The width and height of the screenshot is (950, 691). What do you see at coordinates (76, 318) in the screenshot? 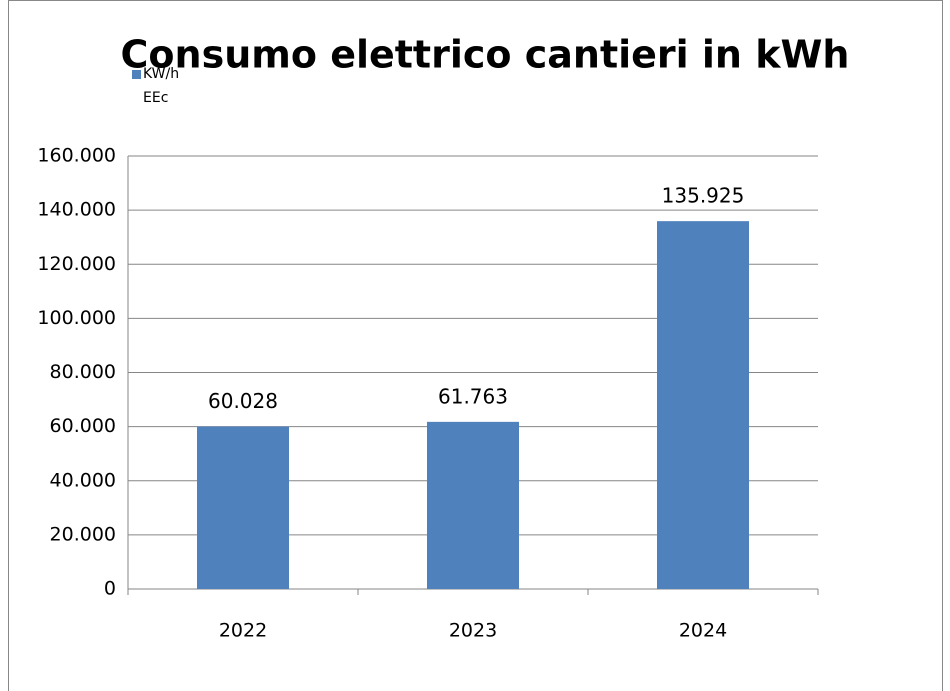
I see `y-tick-label: 100.000` at bounding box center [76, 318].